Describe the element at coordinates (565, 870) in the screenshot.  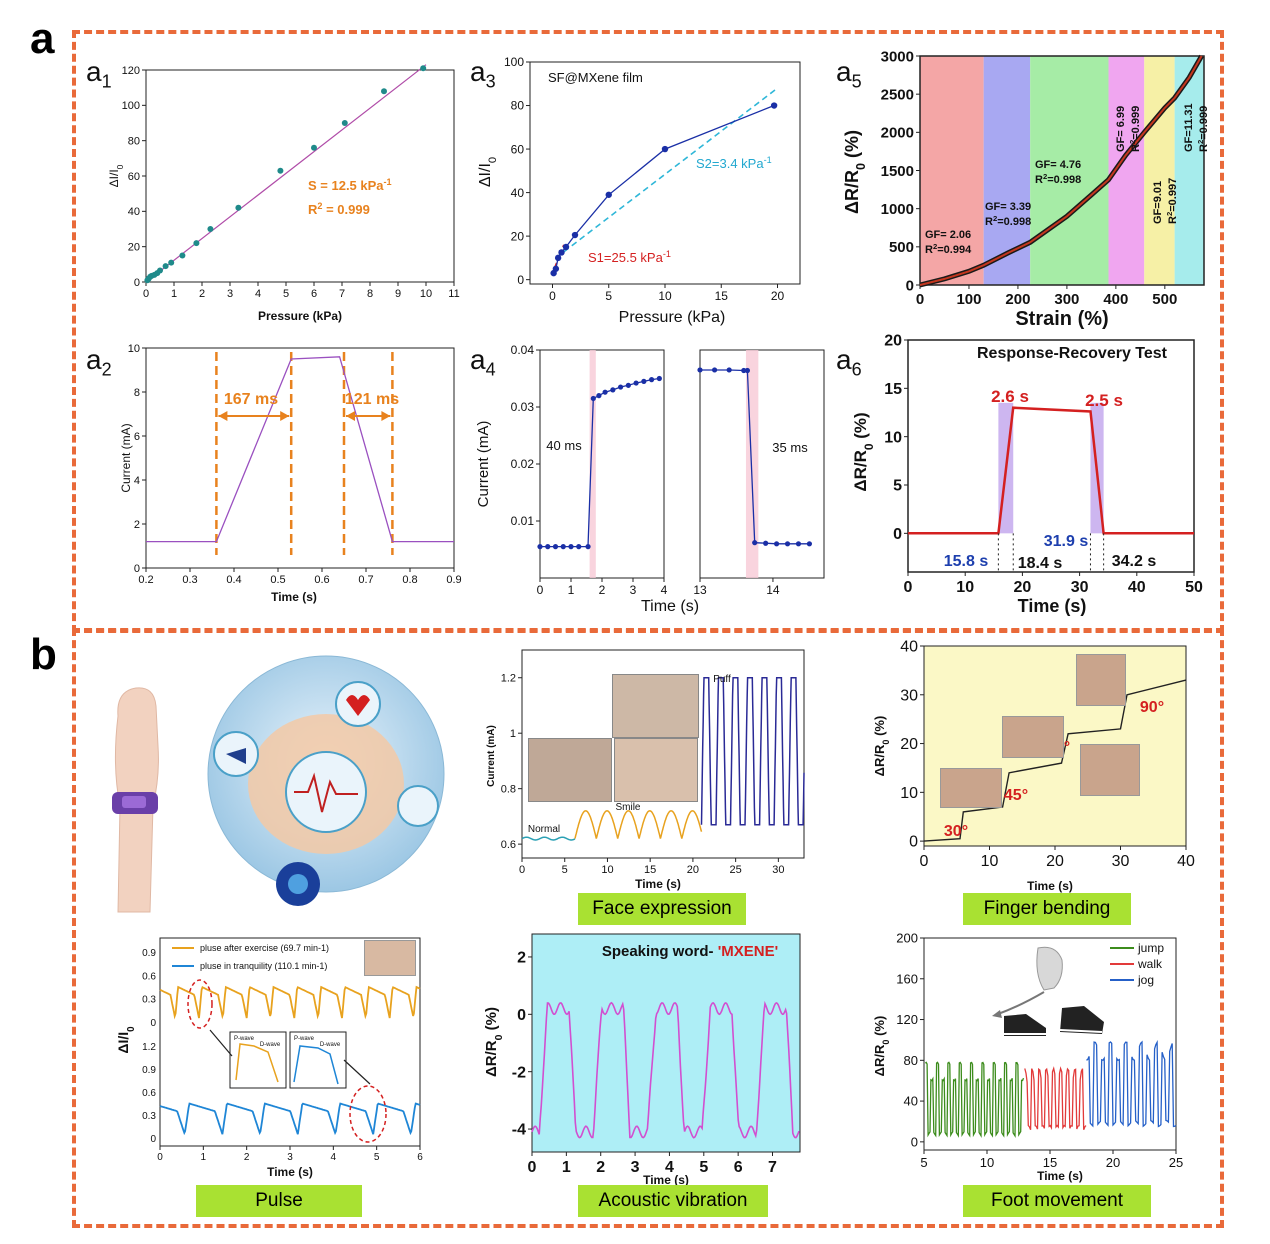
I see `x-tick-label: 5` at that location.